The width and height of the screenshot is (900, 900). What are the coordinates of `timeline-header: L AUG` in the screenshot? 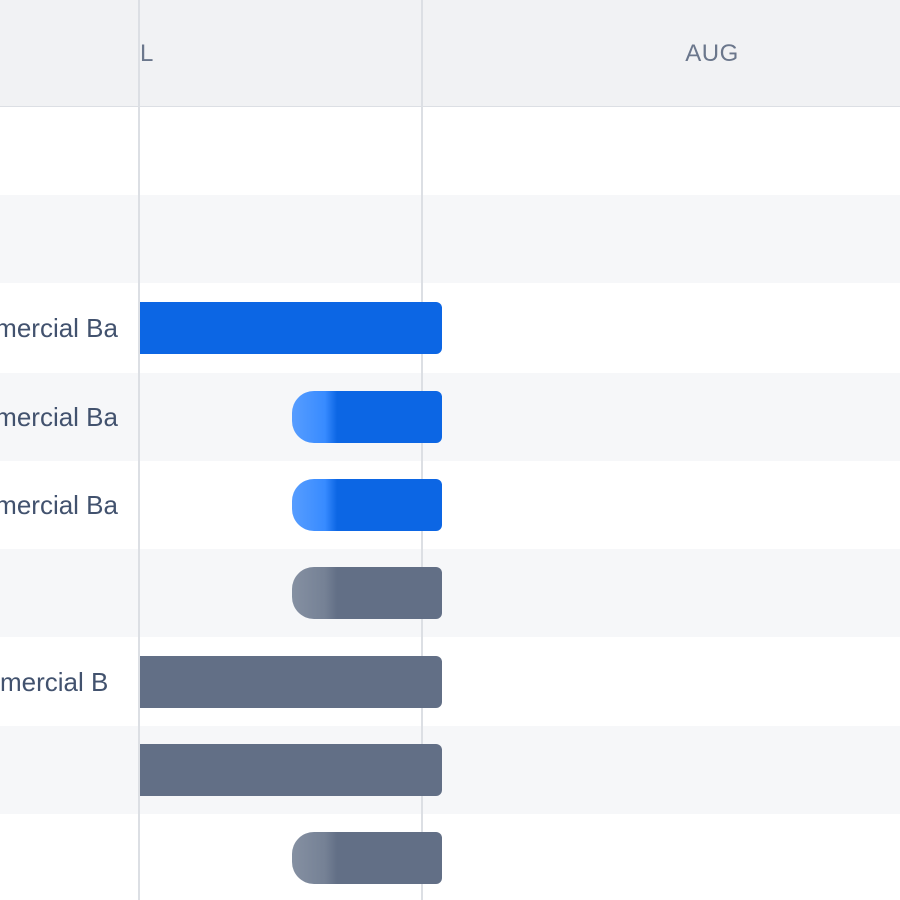 It's located at (450, 53).